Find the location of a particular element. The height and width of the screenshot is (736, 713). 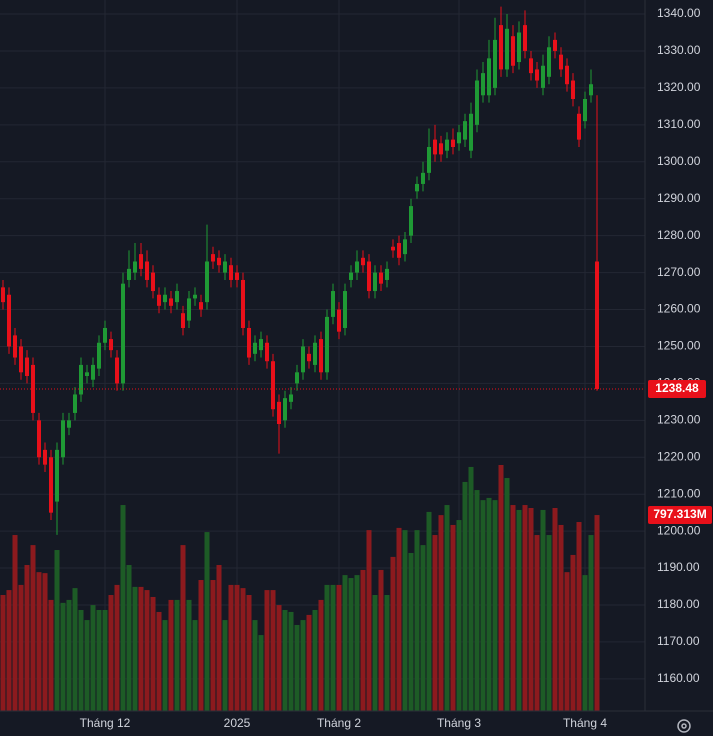

y-tick-label: 1230.00 is located at coordinates (679, 419).